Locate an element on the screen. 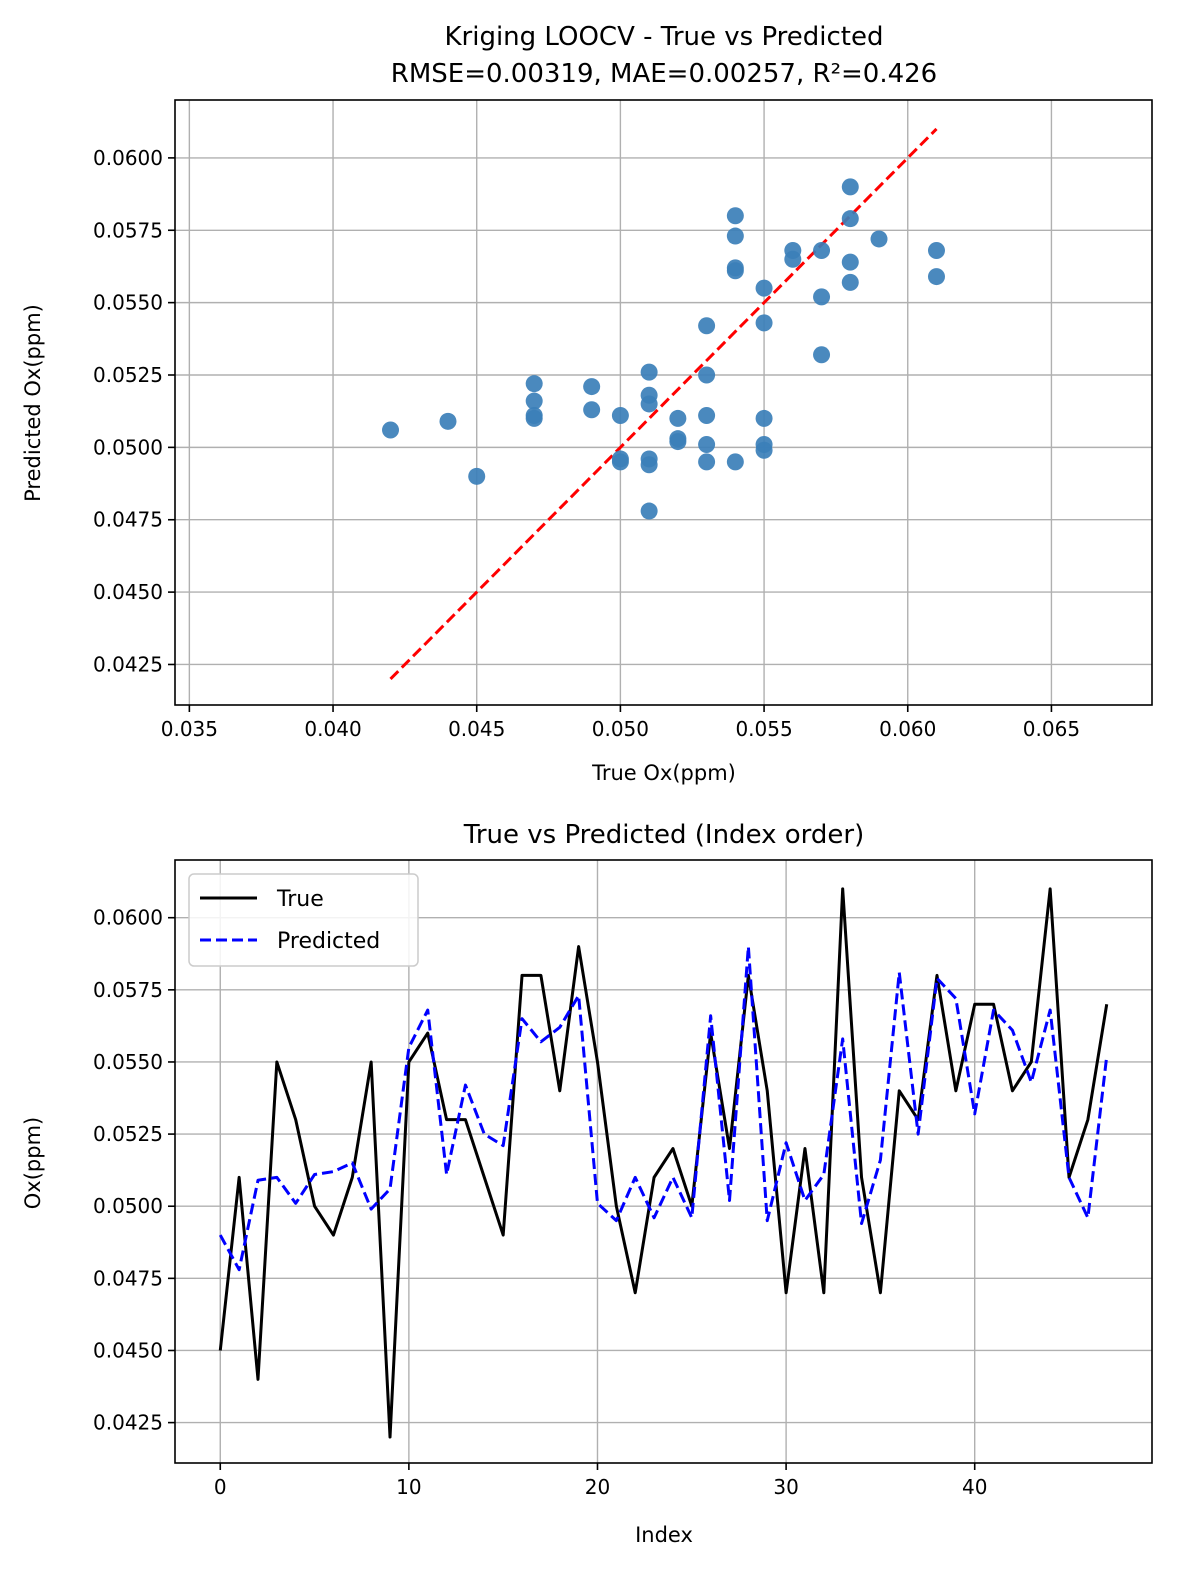 The image size is (1180, 1580). scatter-x-tick-label: 0.050 is located at coordinates (620, 729).